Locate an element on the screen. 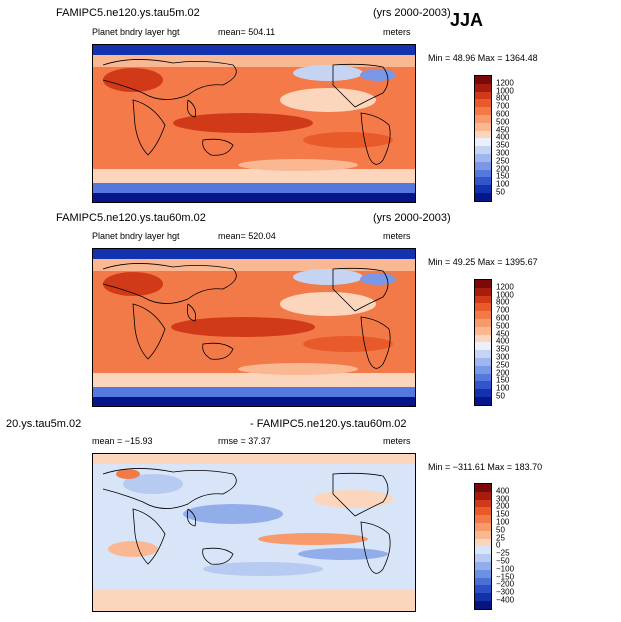 This screenshot has height=622, width=621. panel3-map is located at coordinates (254, 532).